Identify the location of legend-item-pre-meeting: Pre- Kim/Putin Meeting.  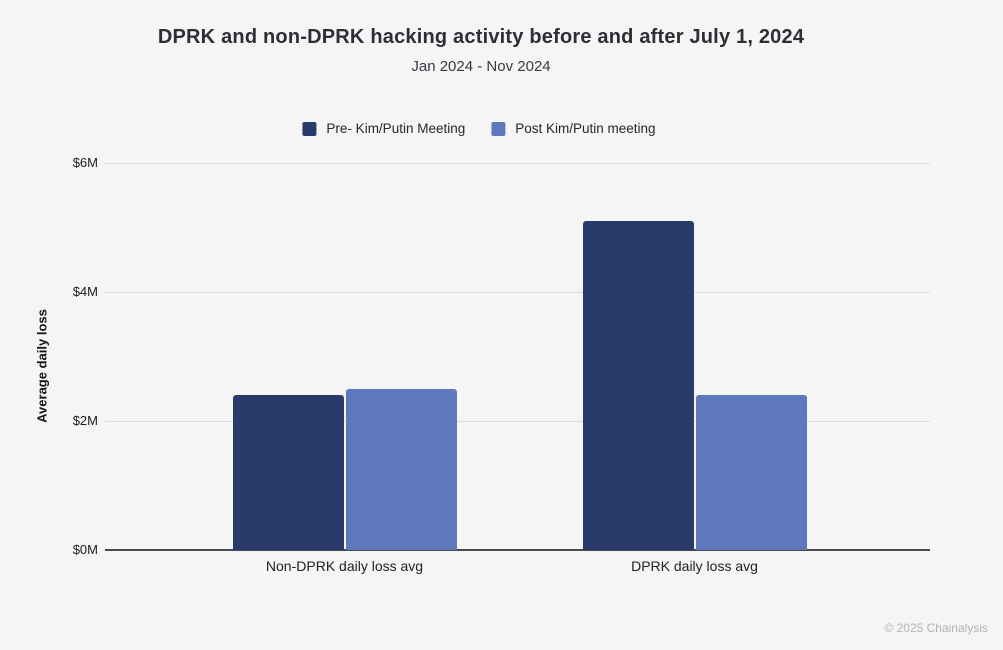
(383, 128).